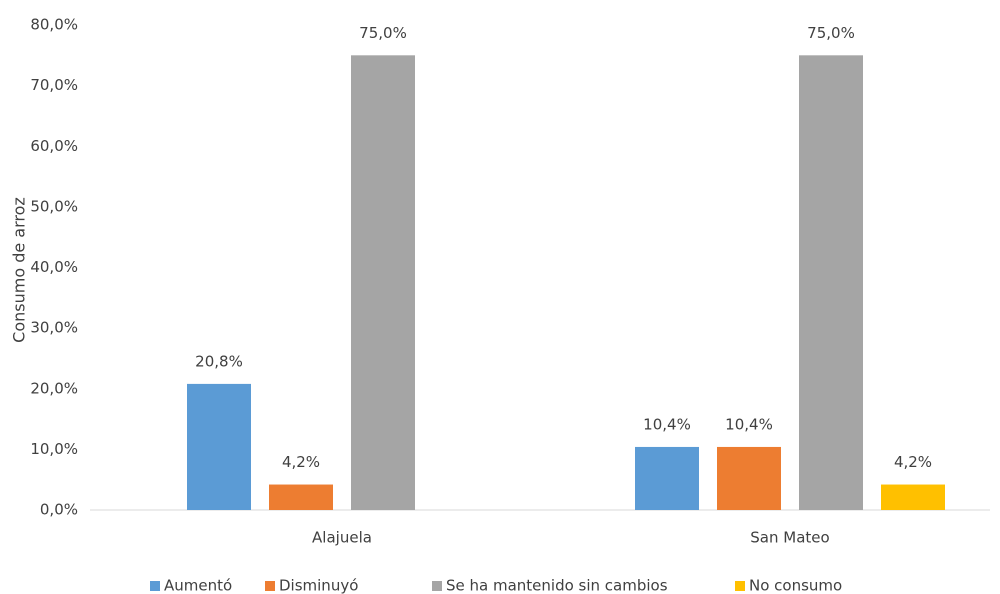 This screenshot has height=594, width=1000. What do you see at coordinates (54, 449) in the screenshot?
I see `y-tick-label: 10,0%` at bounding box center [54, 449].